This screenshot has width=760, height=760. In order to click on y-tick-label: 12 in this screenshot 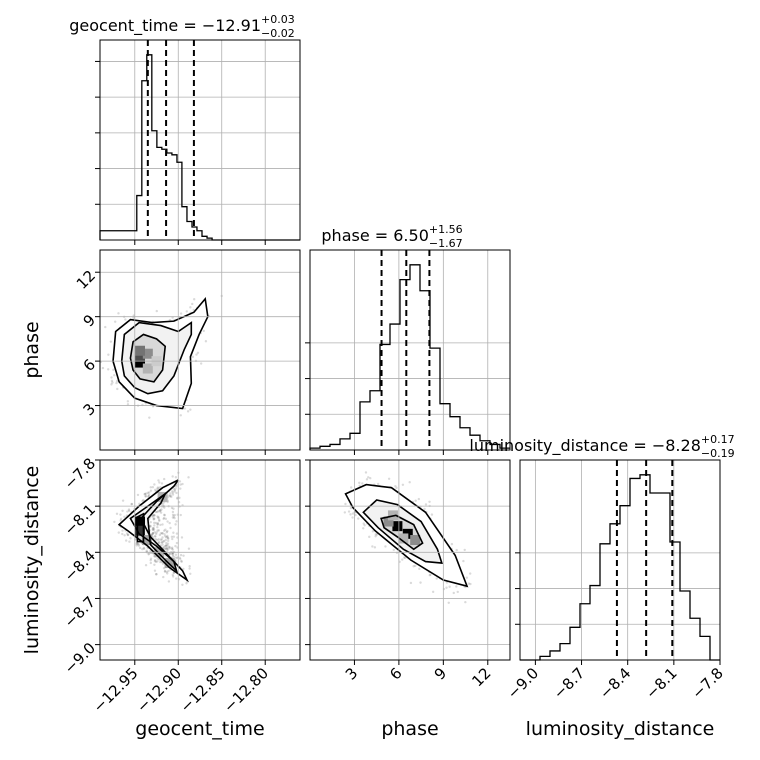, I will do `click(86, 280)`.